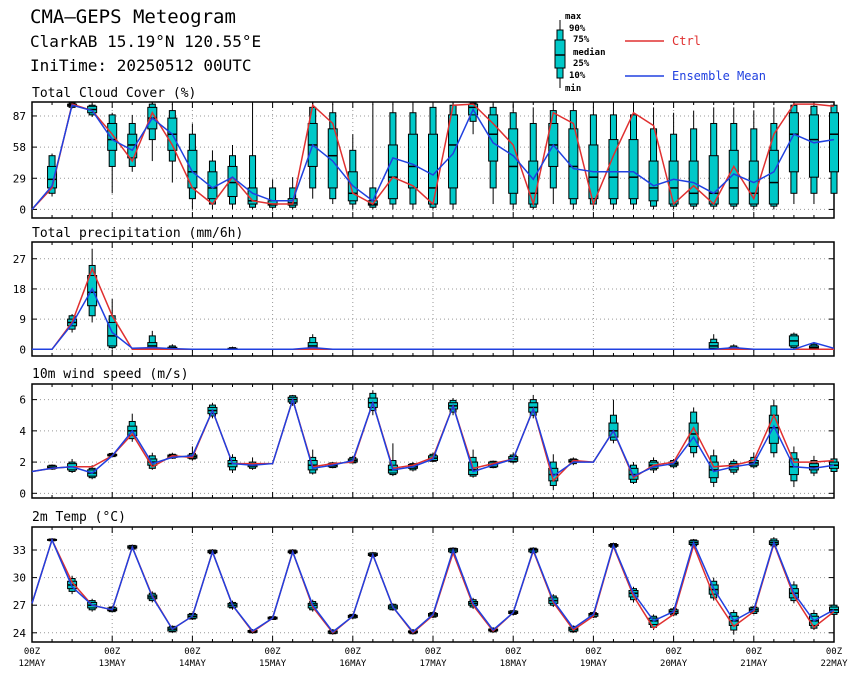 Image resolution: width=860 pixels, height=680 pixels. I want to click on panel-title: 2m Temp (°C), so click(79, 517).